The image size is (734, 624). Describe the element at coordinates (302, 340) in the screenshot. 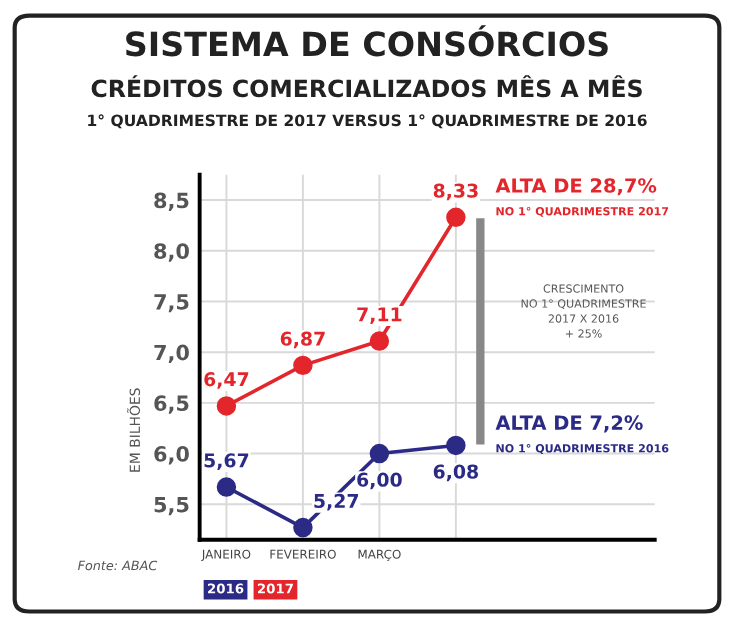

I see `data-label: 6,87` at that location.